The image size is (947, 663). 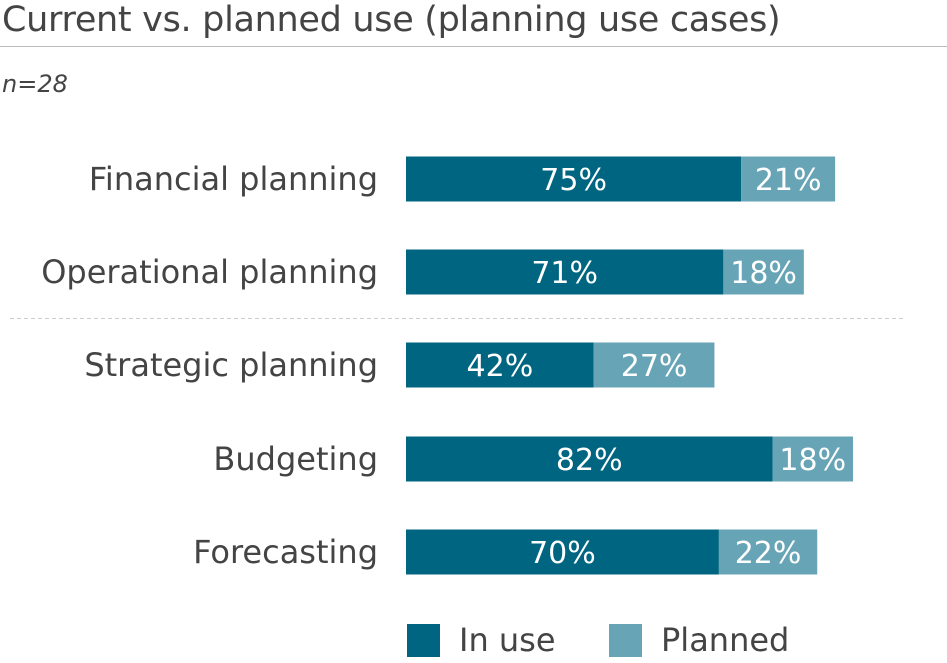 I want to click on data-label: 75%, so click(x=573, y=180).